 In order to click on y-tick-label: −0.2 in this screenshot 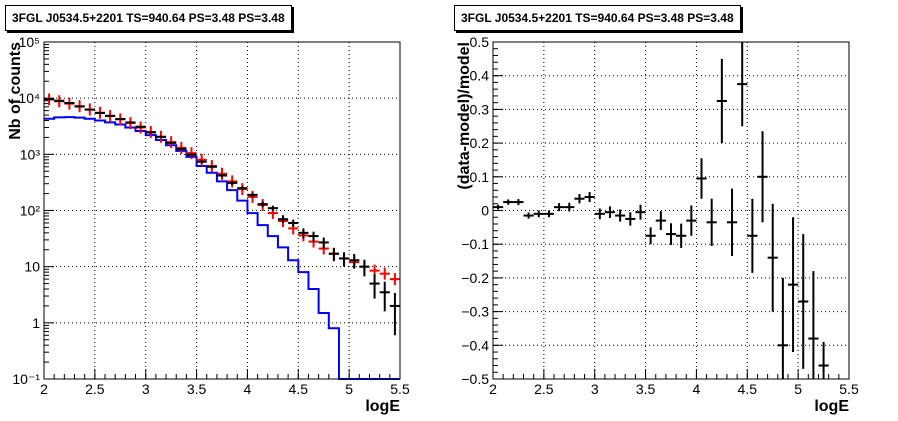, I will do `click(475, 278)`.